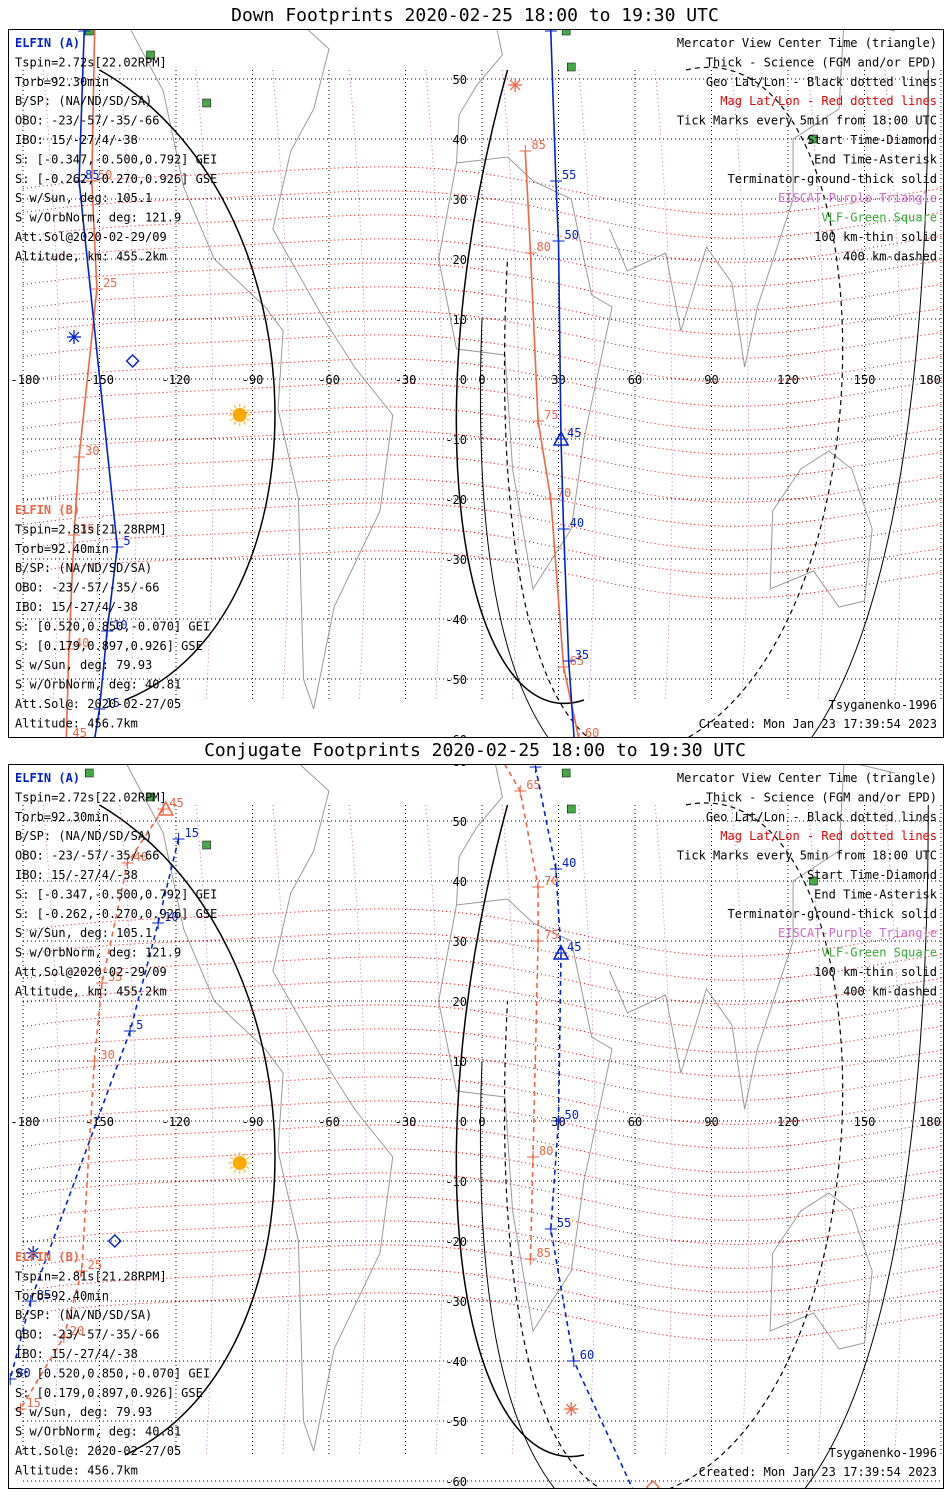 The width and height of the screenshot is (950, 1500). I want to click on elfin-b-info-line: Altitude: 456.7km, so click(76, 1470).